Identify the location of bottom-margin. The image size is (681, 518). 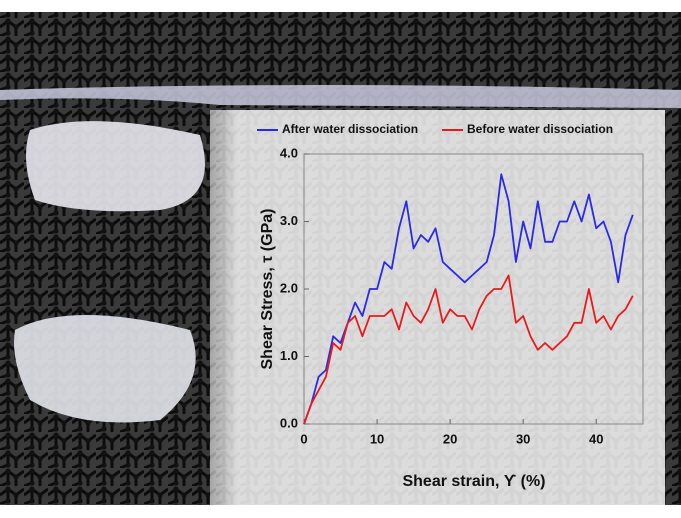
(340, 511).